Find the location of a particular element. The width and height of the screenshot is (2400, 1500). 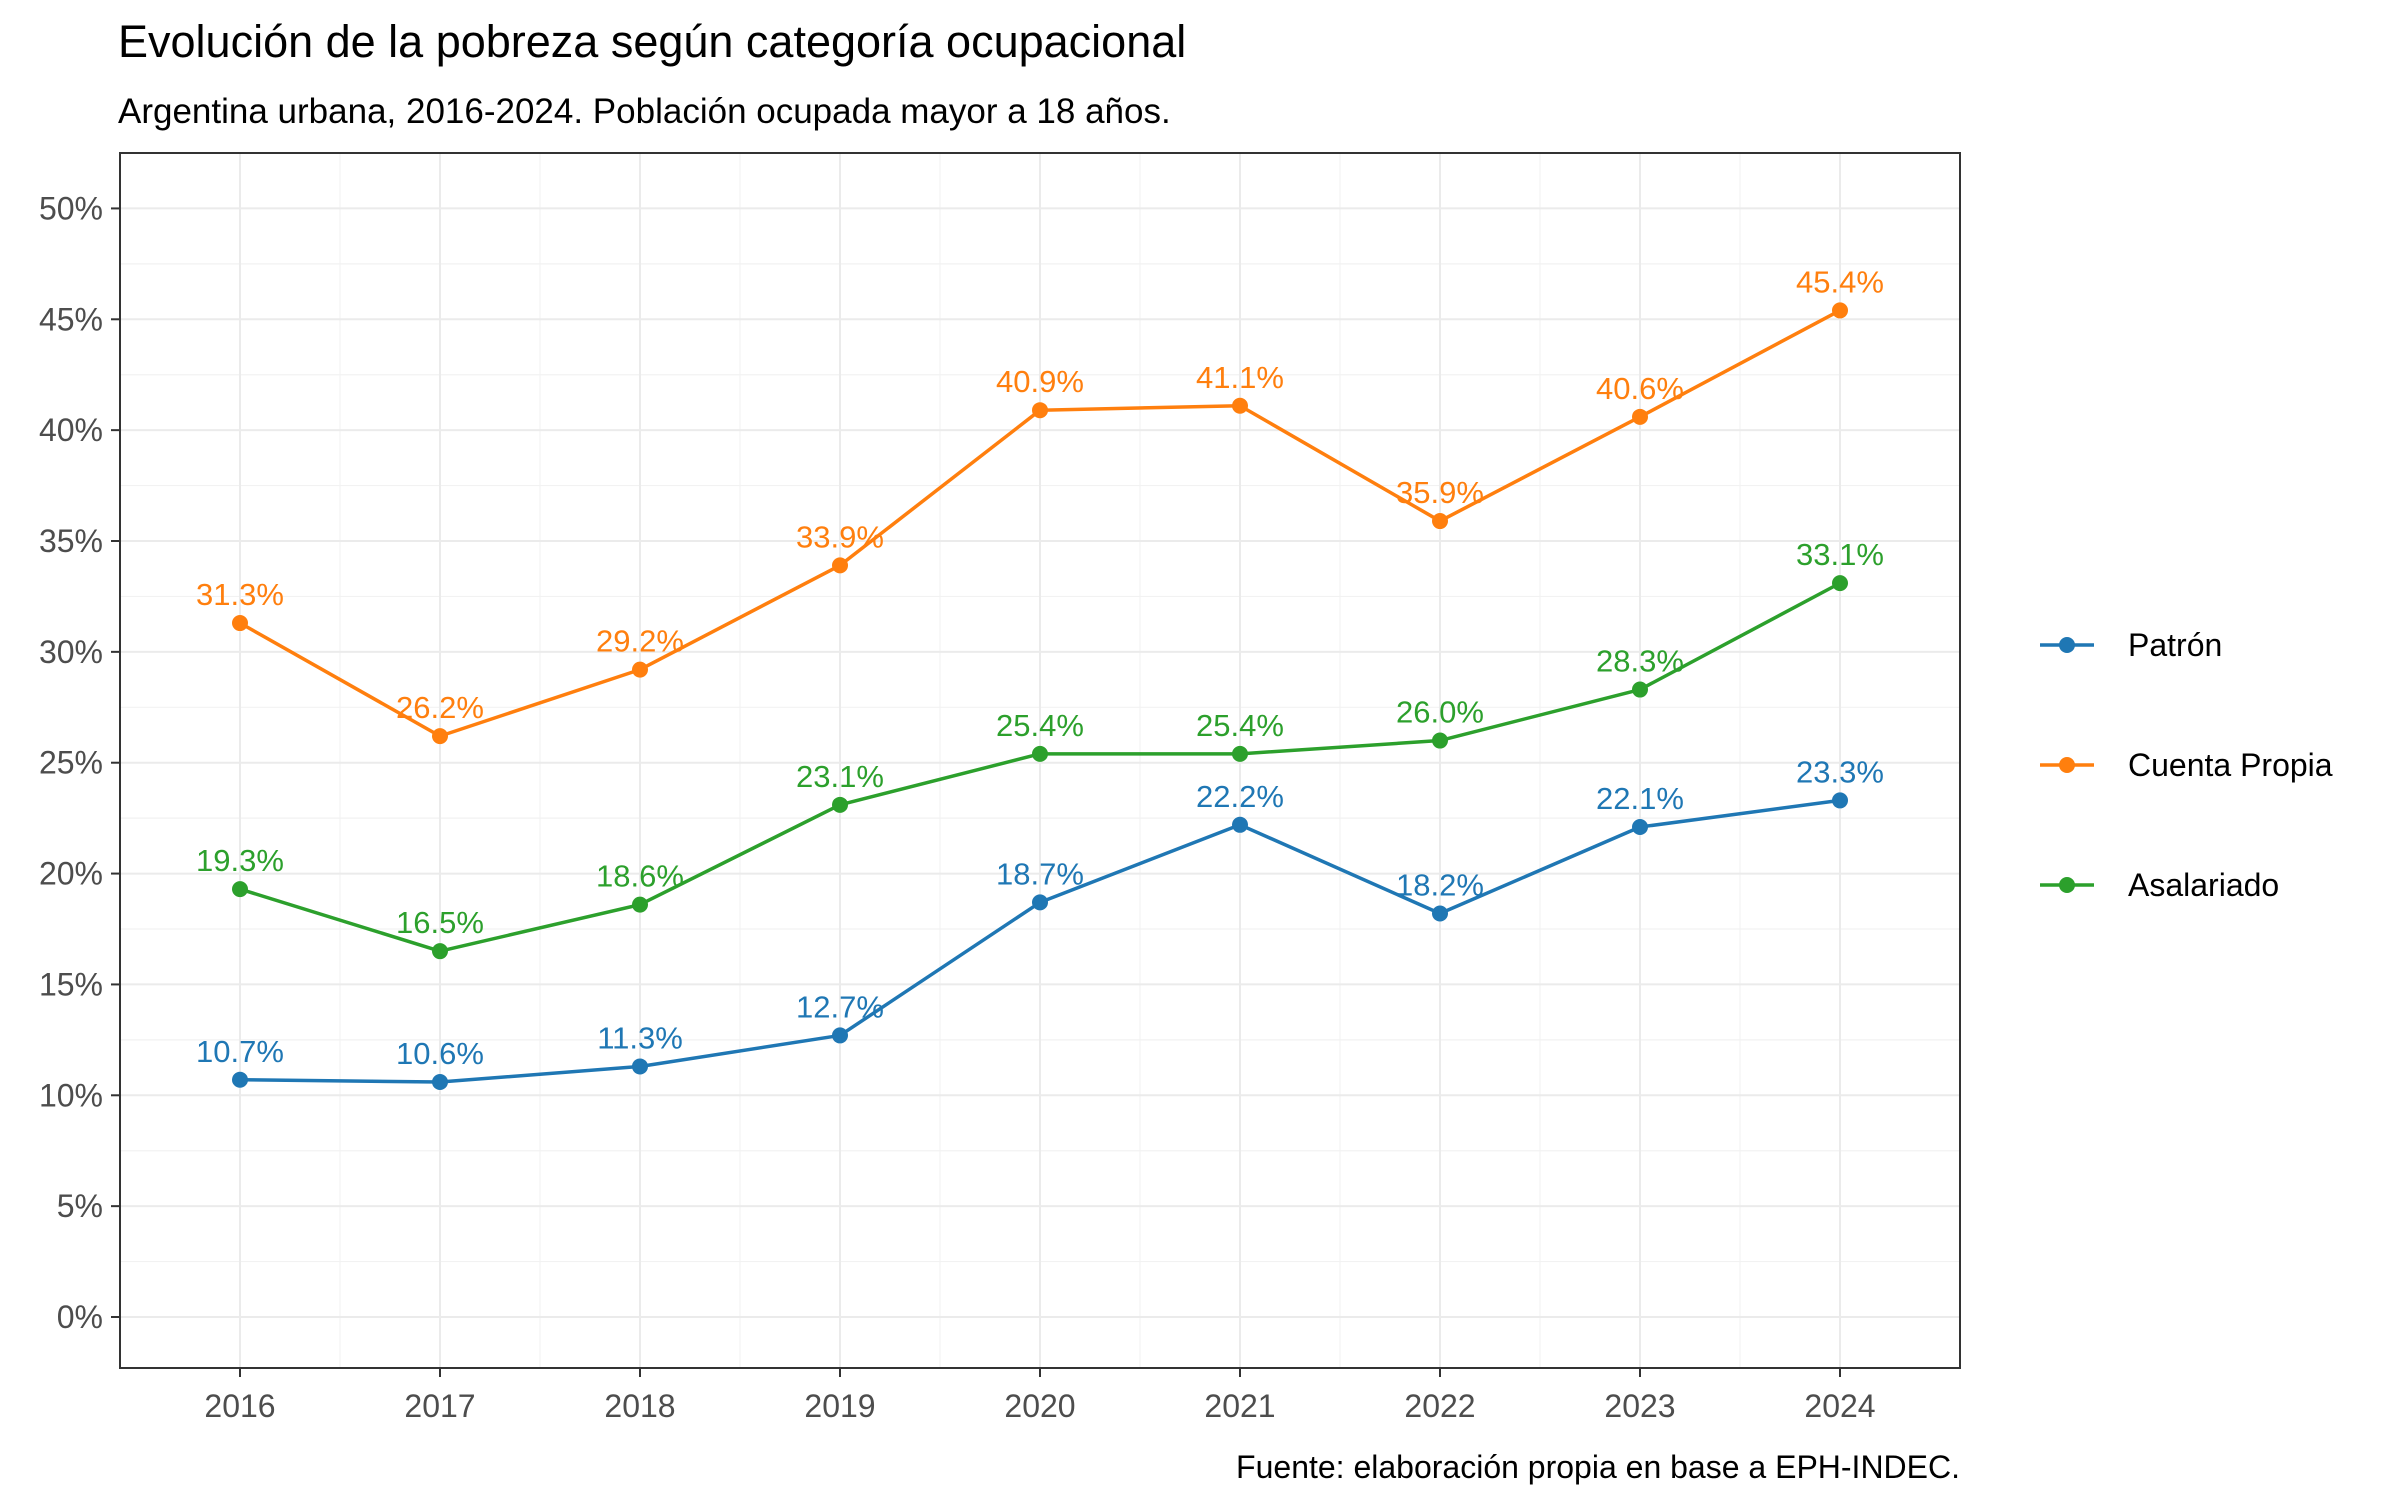

y-tick-label: 50% is located at coordinates (71, 208).